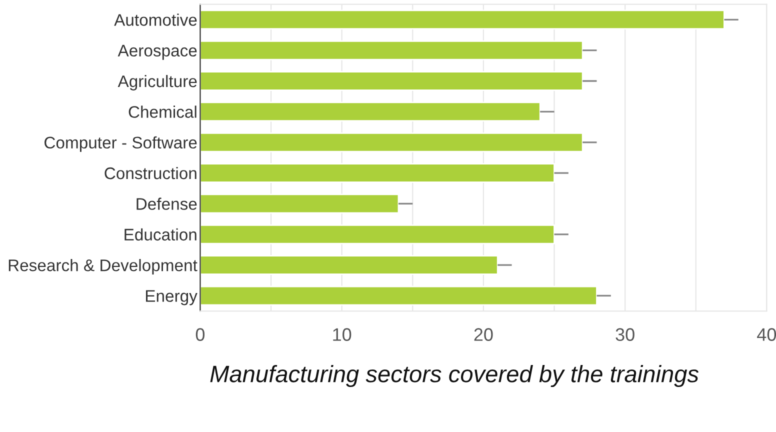 This screenshot has height=432, width=776. What do you see at coordinates (157, 82) in the screenshot?
I see `y-tick-label: Agriculture` at bounding box center [157, 82].